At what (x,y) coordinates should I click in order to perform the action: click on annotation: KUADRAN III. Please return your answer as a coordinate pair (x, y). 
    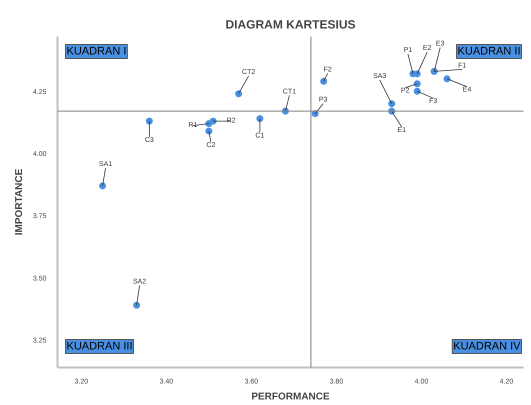
    Looking at the image, I should click on (99, 346).